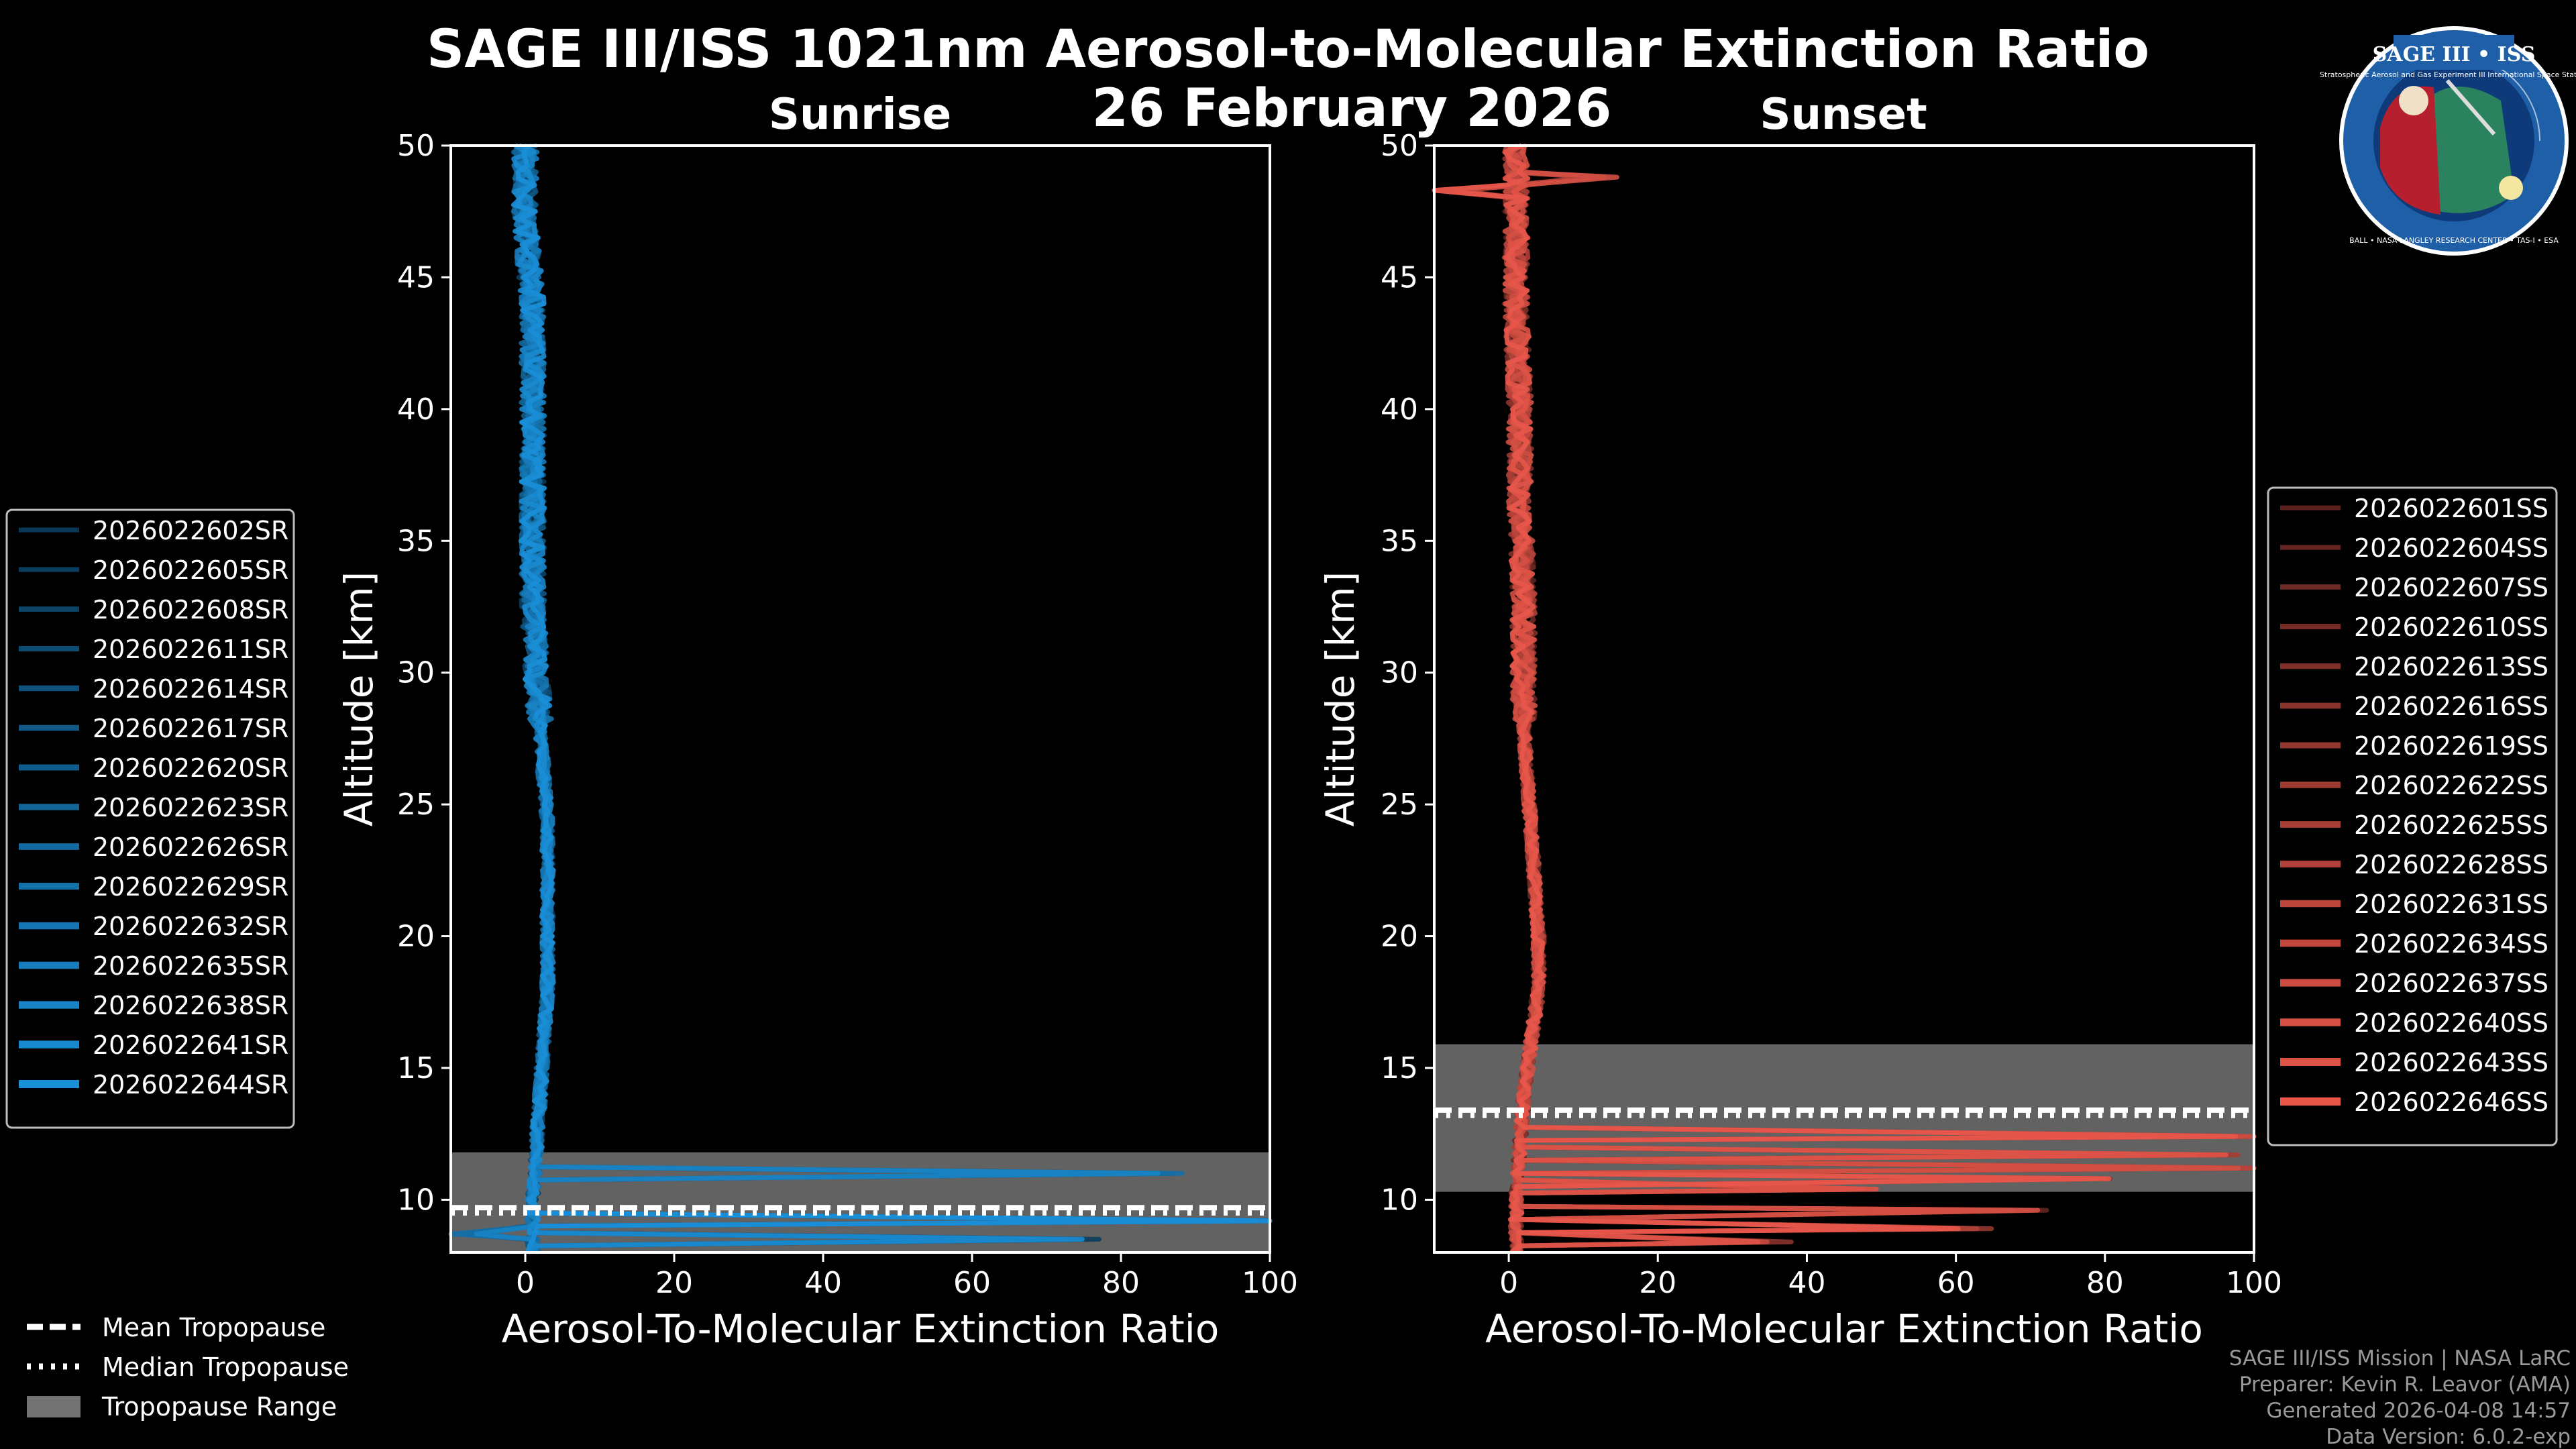  Describe the element at coordinates (190, 530) in the screenshot. I see `legend-label-2026022602SR: 2026022602SR` at that location.